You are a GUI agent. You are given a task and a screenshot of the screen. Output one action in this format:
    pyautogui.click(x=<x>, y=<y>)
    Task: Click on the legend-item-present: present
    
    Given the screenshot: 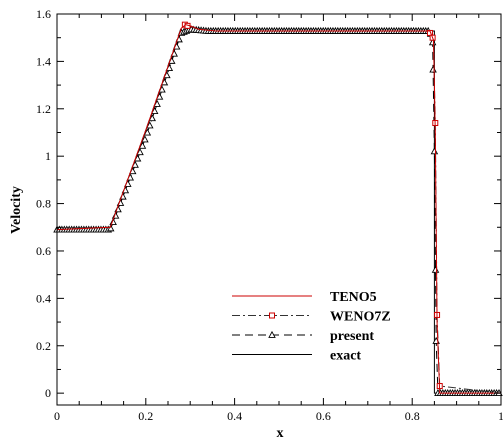 What is the action you would take?
    pyautogui.click(x=303, y=336)
    